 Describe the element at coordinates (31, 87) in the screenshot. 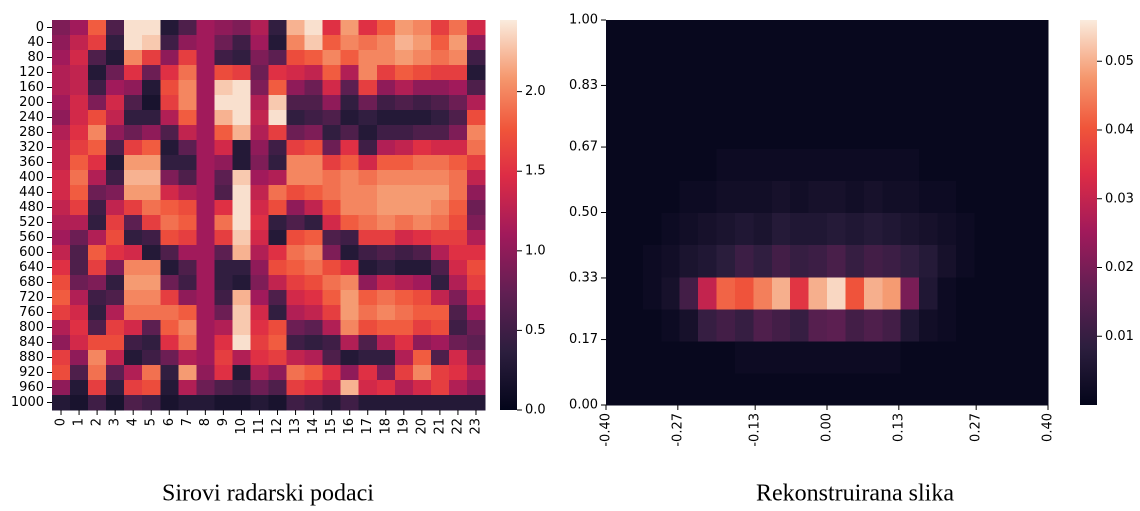

I see `y-tick-label: 160` at that location.